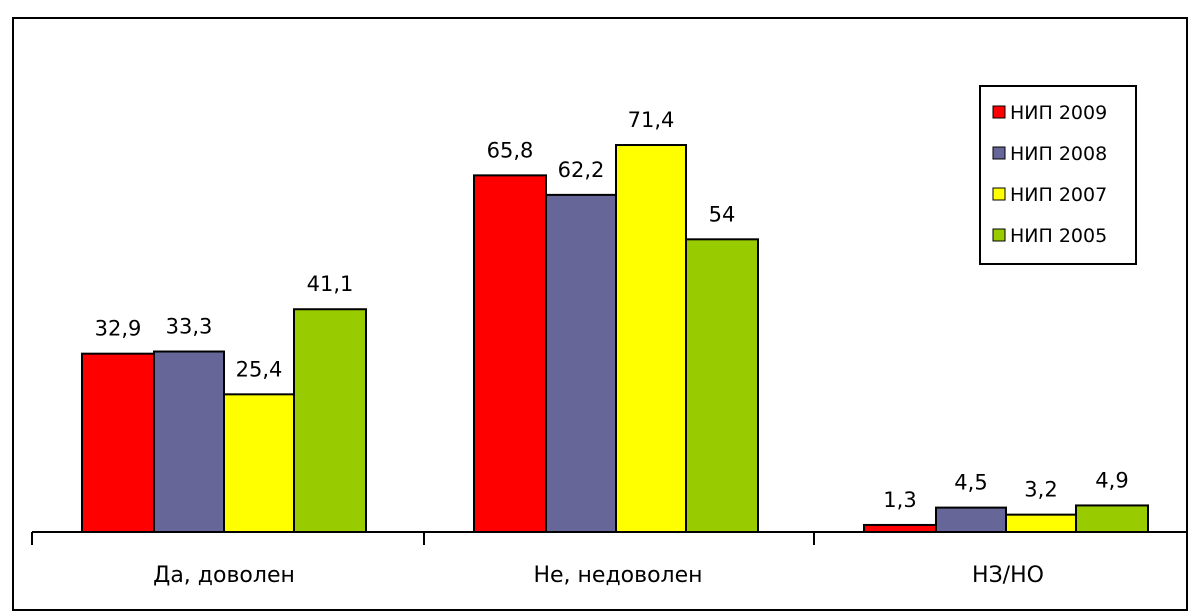 The width and height of the screenshot is (1190, 613). I want to click on legend-box, so click(1058, 175).